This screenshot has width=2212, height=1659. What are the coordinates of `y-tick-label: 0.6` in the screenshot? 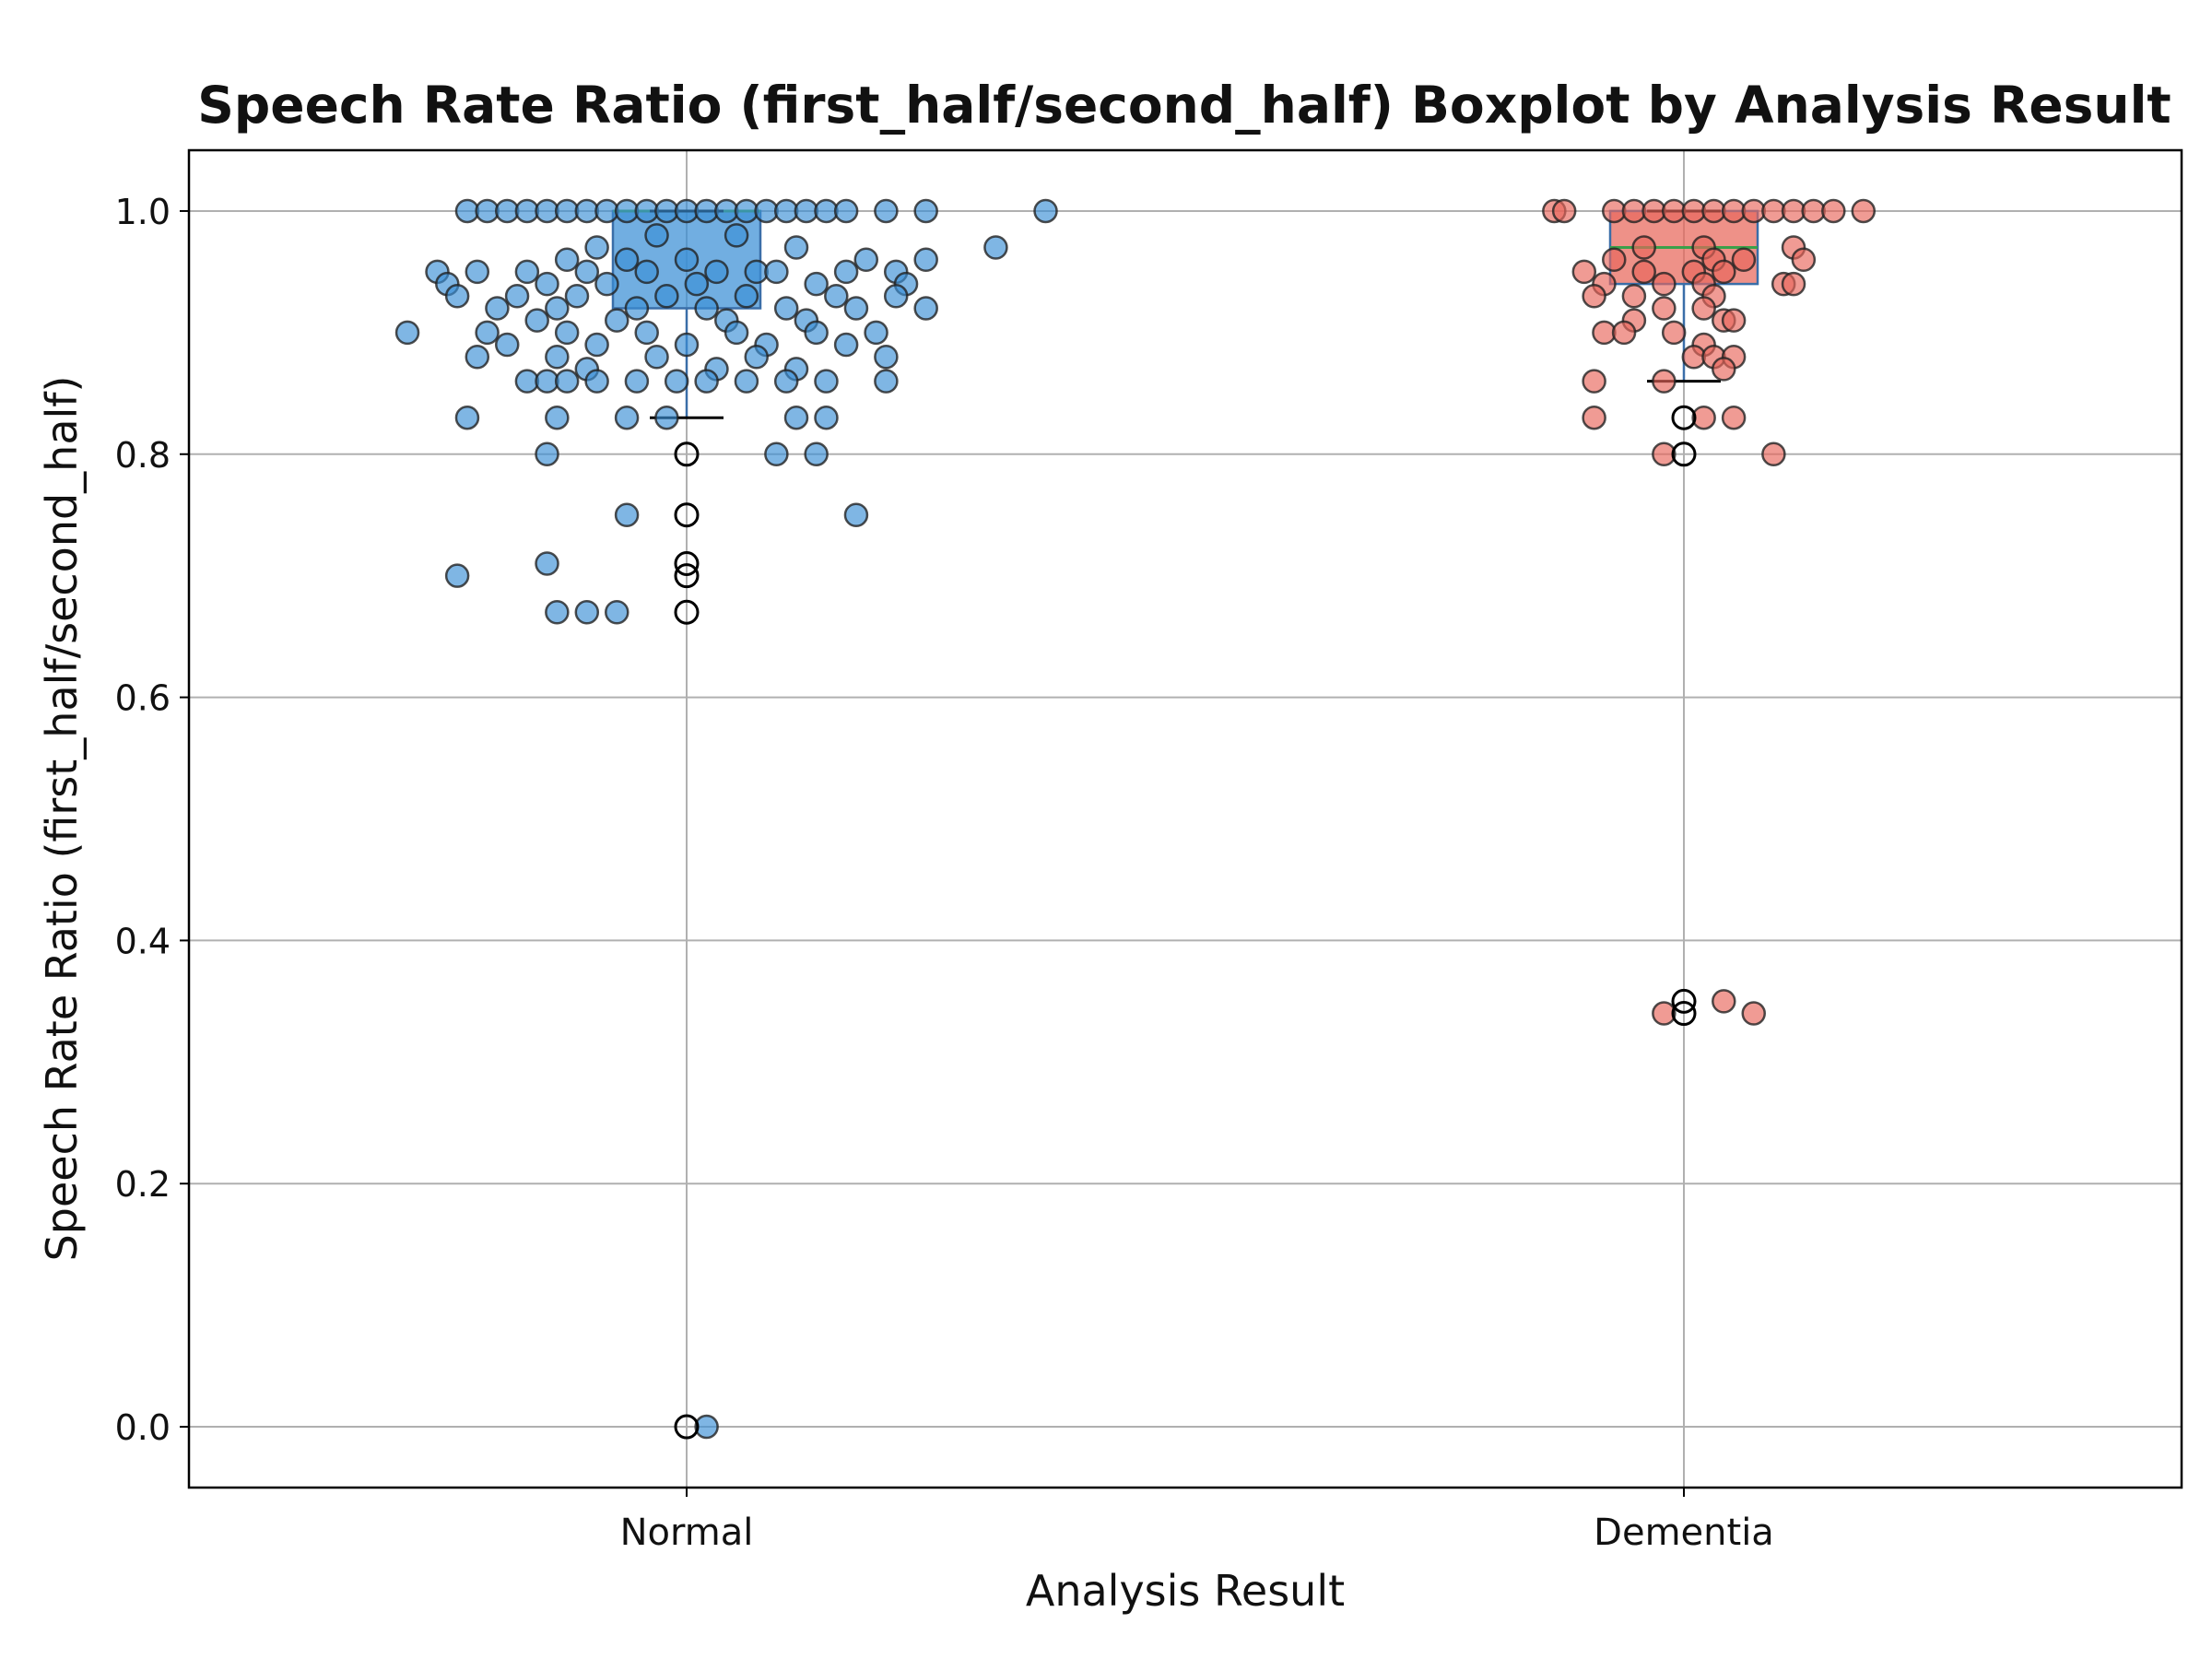 It's located at (143, 698).